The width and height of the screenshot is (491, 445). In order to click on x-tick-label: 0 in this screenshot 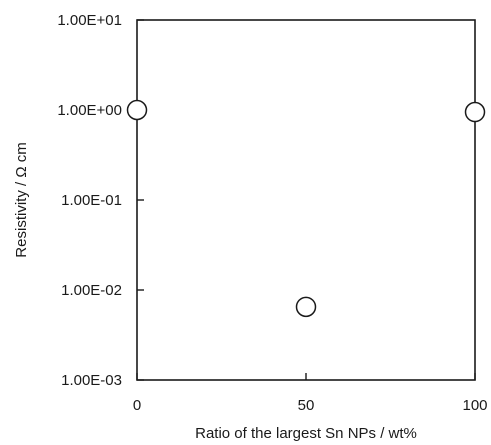, I will do `click(137, 405)`.